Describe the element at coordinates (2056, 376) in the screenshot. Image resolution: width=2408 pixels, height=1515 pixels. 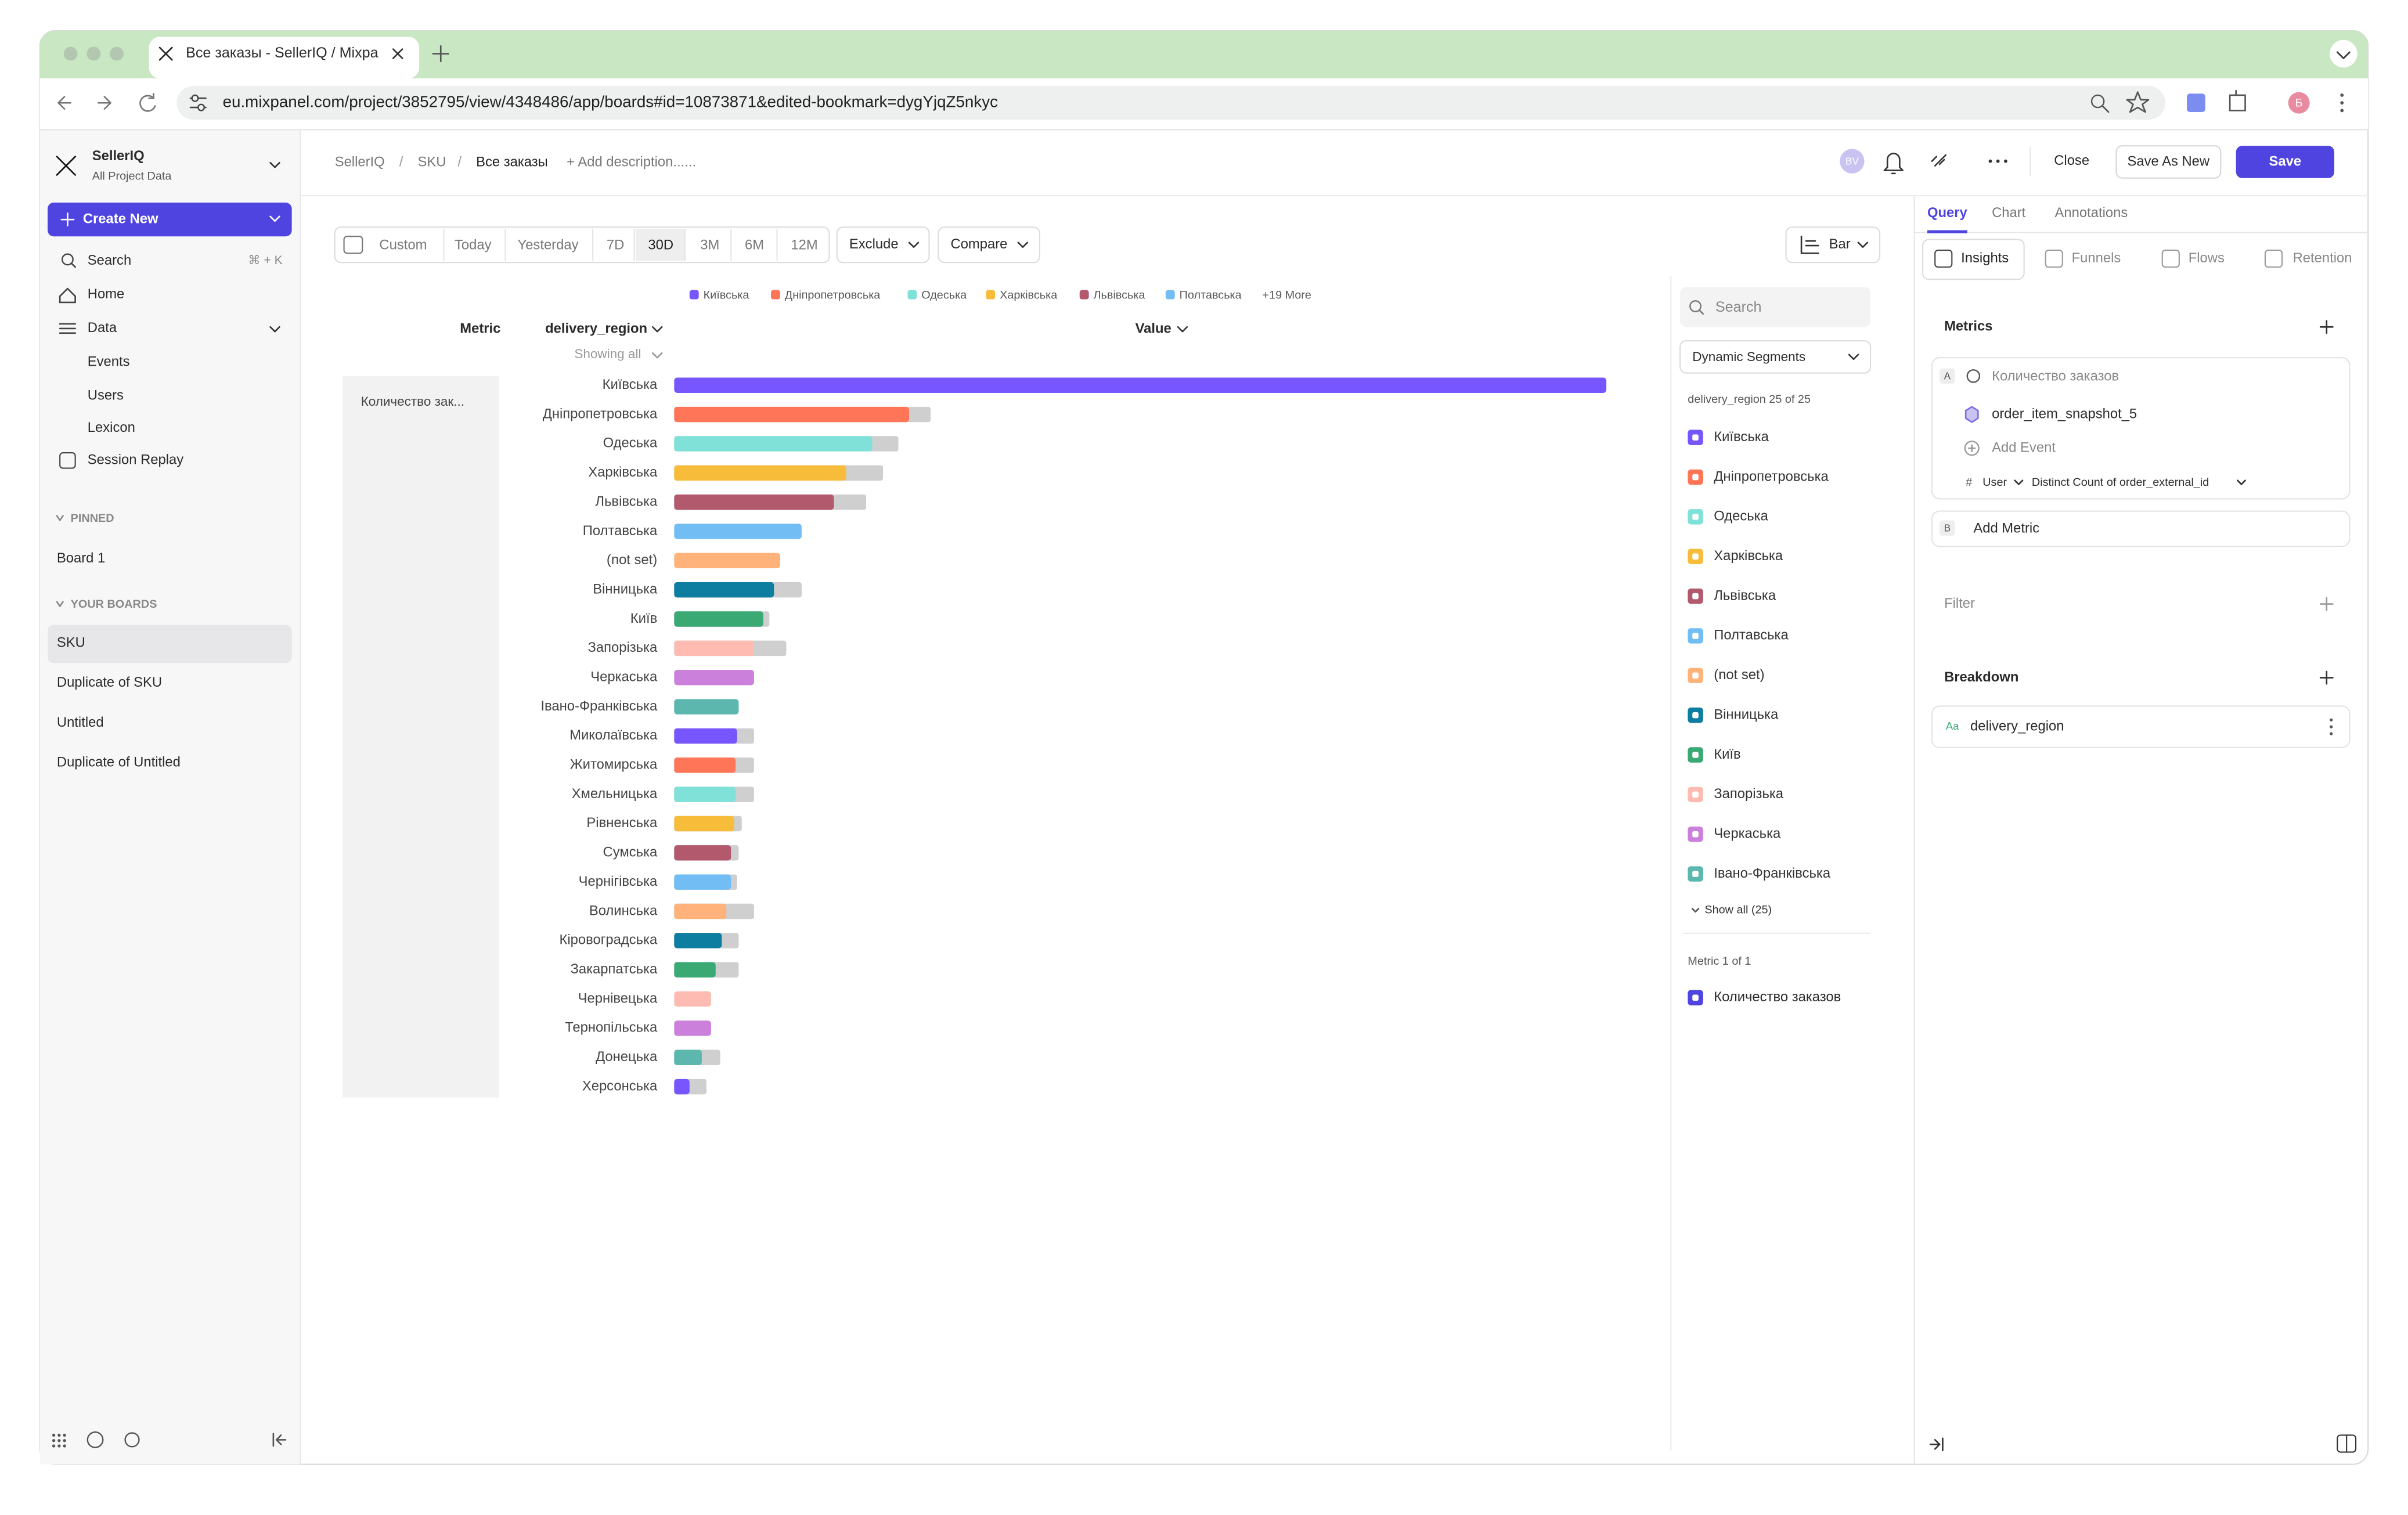
I see `metric-title: Количество заказов` at that location.